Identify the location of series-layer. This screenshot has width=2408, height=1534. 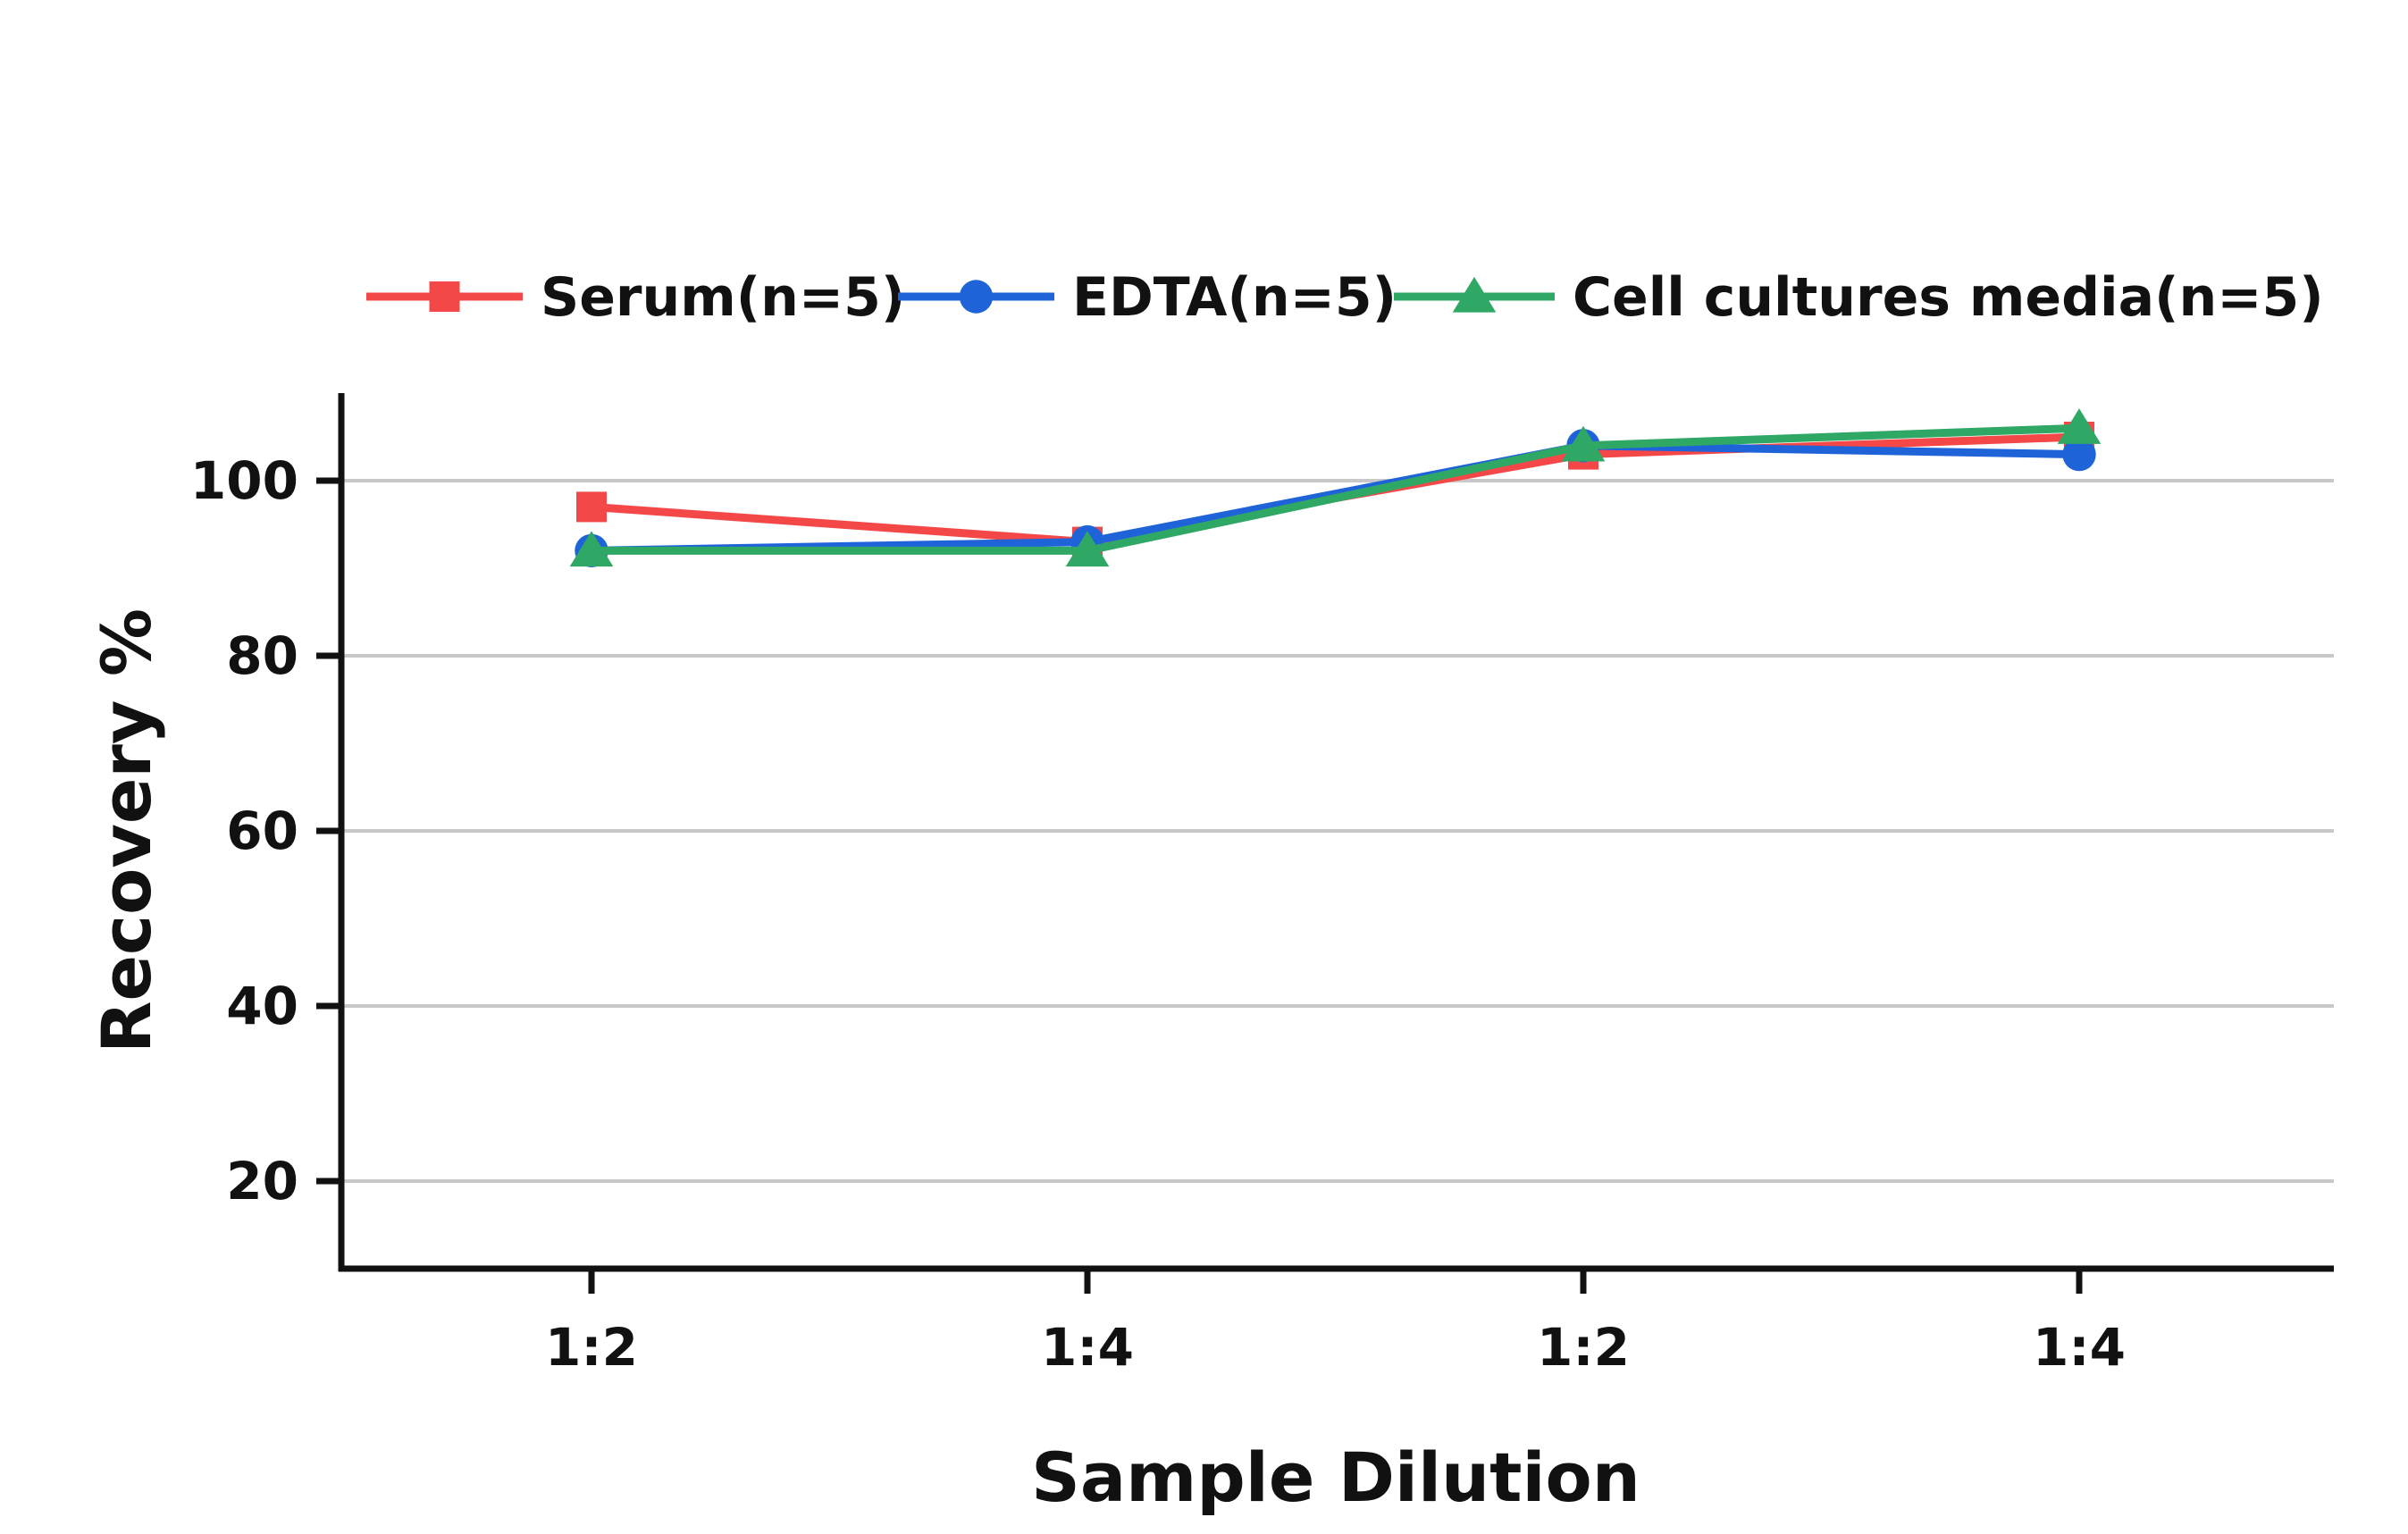
(1335, 488).